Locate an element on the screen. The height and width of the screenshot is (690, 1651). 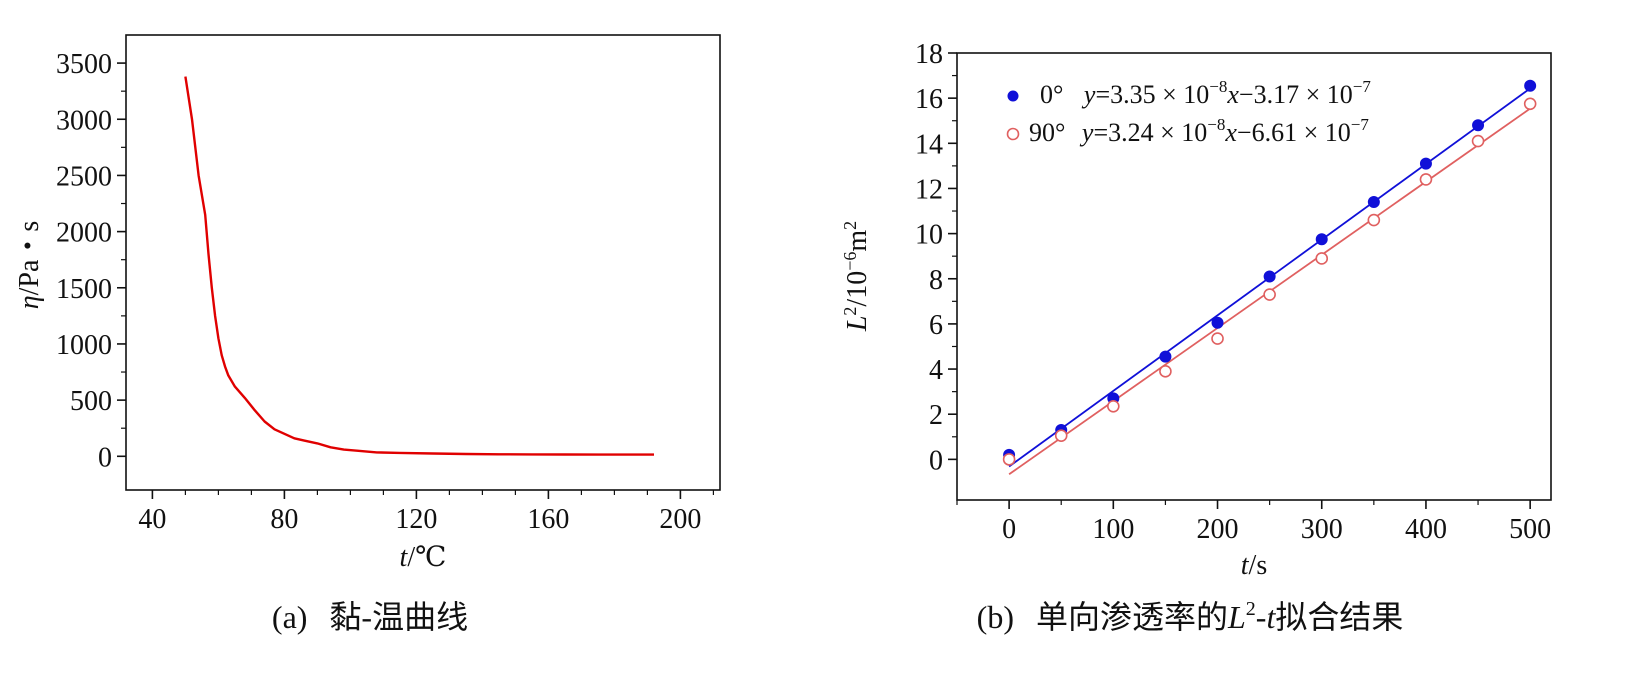
b-ytick-label-14: 14 is located at coordinates (929, 144).